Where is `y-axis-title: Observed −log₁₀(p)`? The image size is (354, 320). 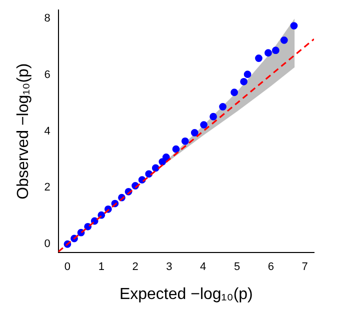
y-axis-title: Observed −log₁₀(p) is located at coordinates (23, 131).